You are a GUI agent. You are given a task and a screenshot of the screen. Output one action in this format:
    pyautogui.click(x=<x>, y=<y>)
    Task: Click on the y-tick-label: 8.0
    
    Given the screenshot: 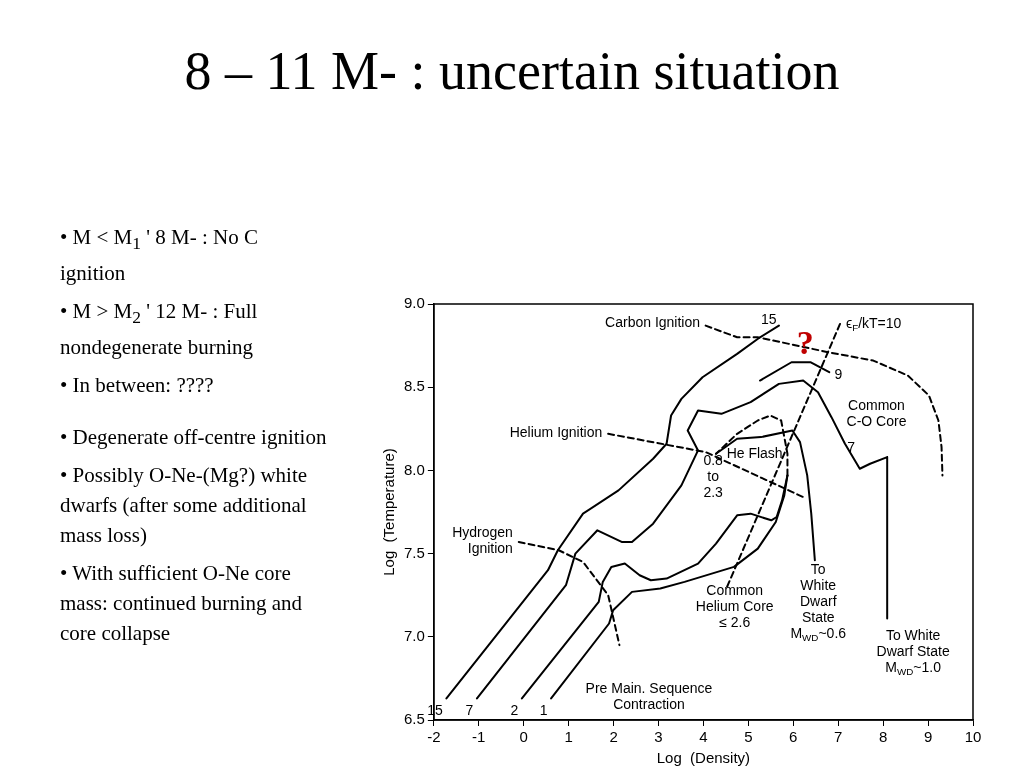 What is the action you would take?
    pyautogui.click(x=414, y=469)
    